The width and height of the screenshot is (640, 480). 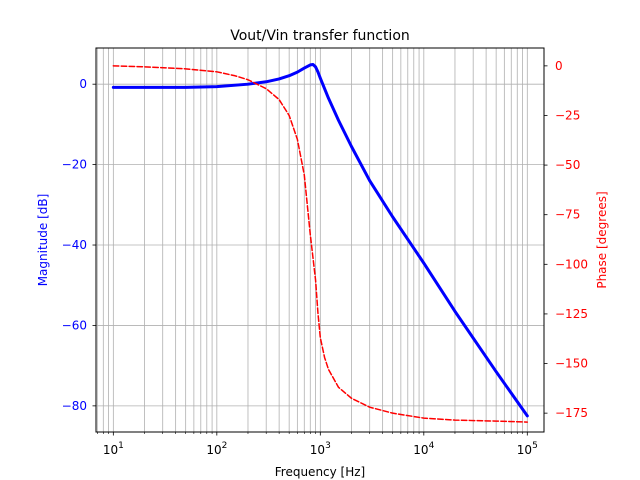 What do you see at coordinates (602, 239) in the screenshot?
I see `y2-axis-title: Phase [degrees]` at bounding box center [602, 239].